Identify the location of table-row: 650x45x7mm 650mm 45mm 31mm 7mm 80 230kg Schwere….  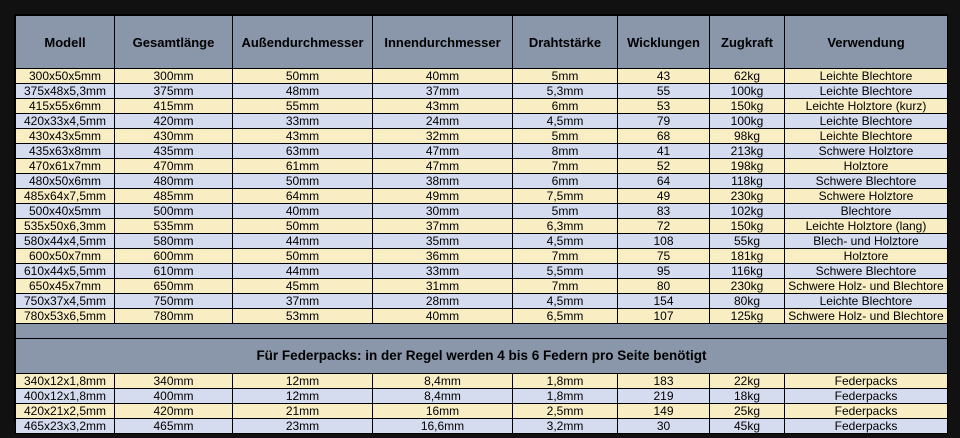
(481, 286).